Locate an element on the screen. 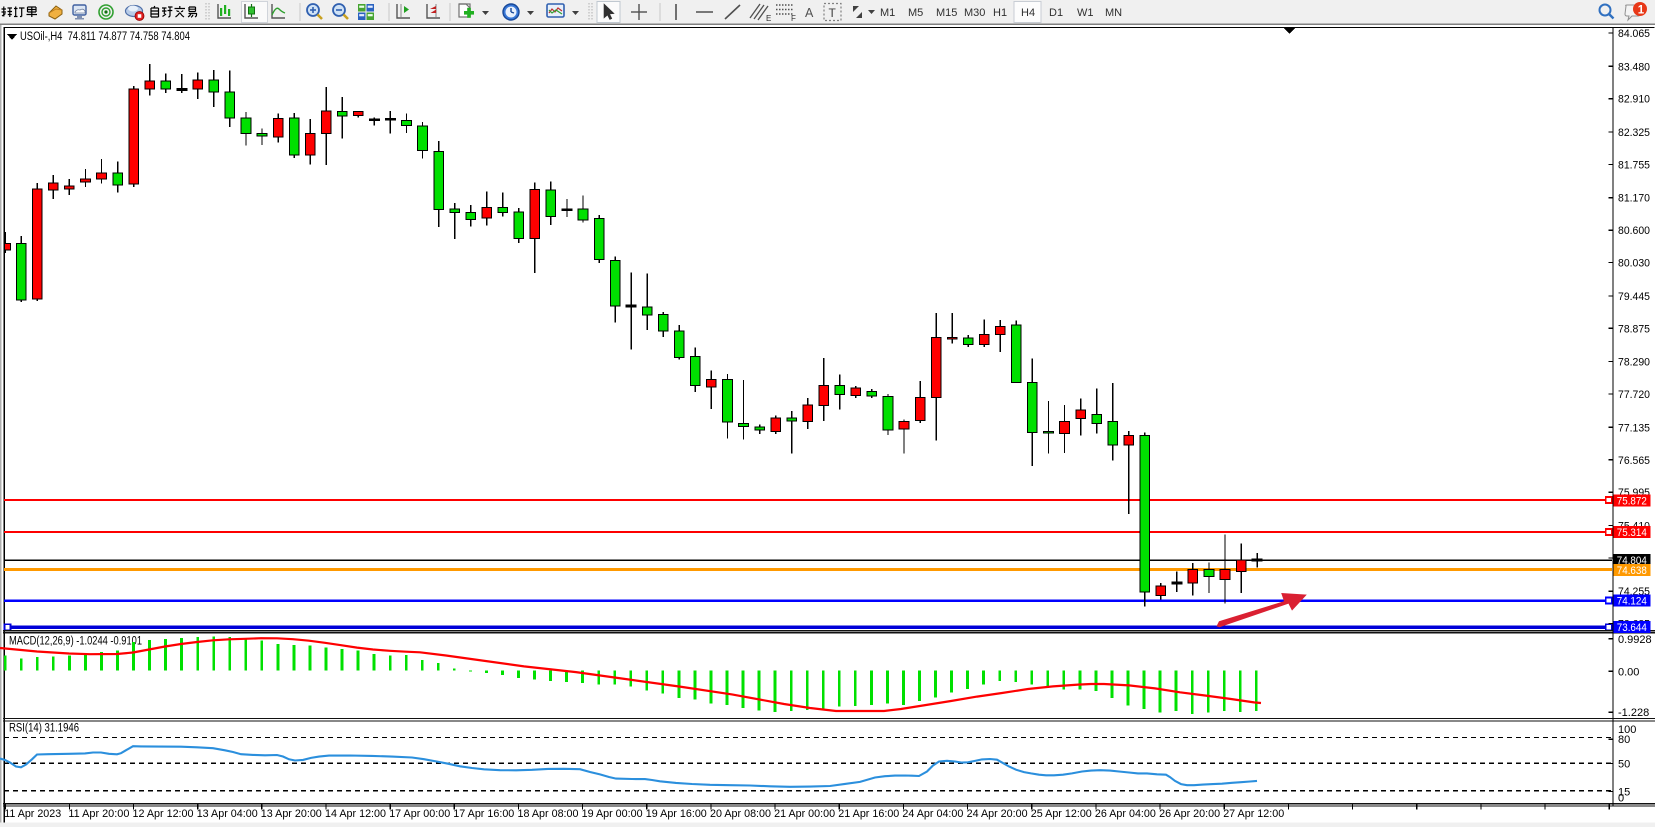 Image resolution: width=1655 pixels, height=827 pixels. svg-text: 80 is located at coordinates (1624, 740).